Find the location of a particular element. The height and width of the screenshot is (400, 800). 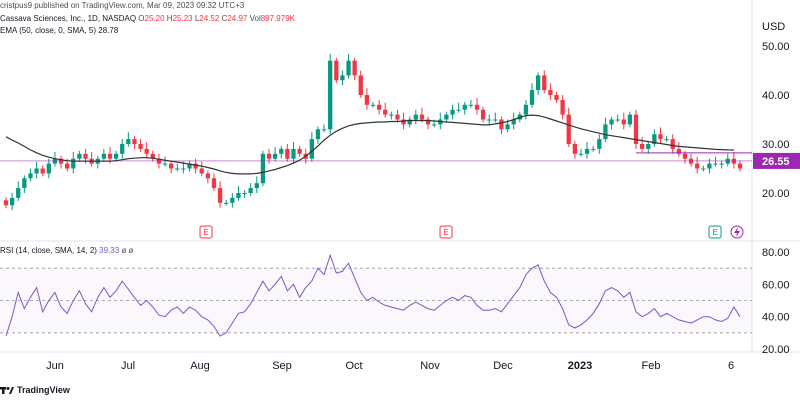

lightning-glyph is located at coordinates (737, 232).